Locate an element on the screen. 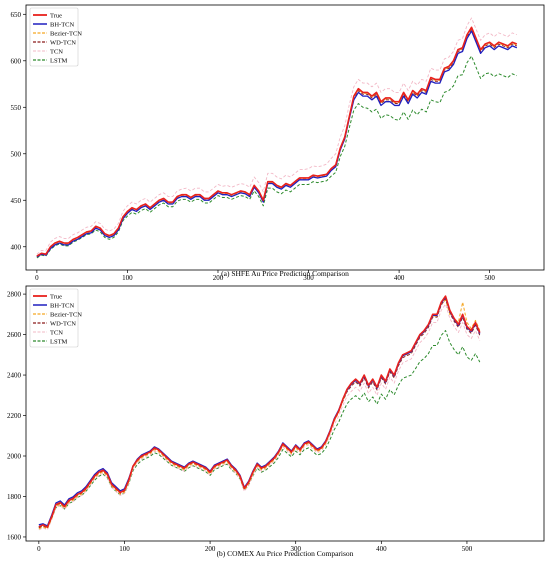  y-ticks: 400 450 500 550 600 650 is located at coordinates (18, 131).